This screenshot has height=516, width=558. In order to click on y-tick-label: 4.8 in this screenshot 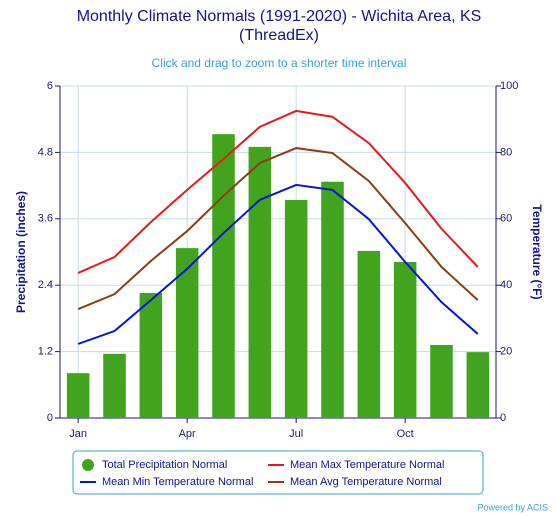, I will do `click(45, 152)`.